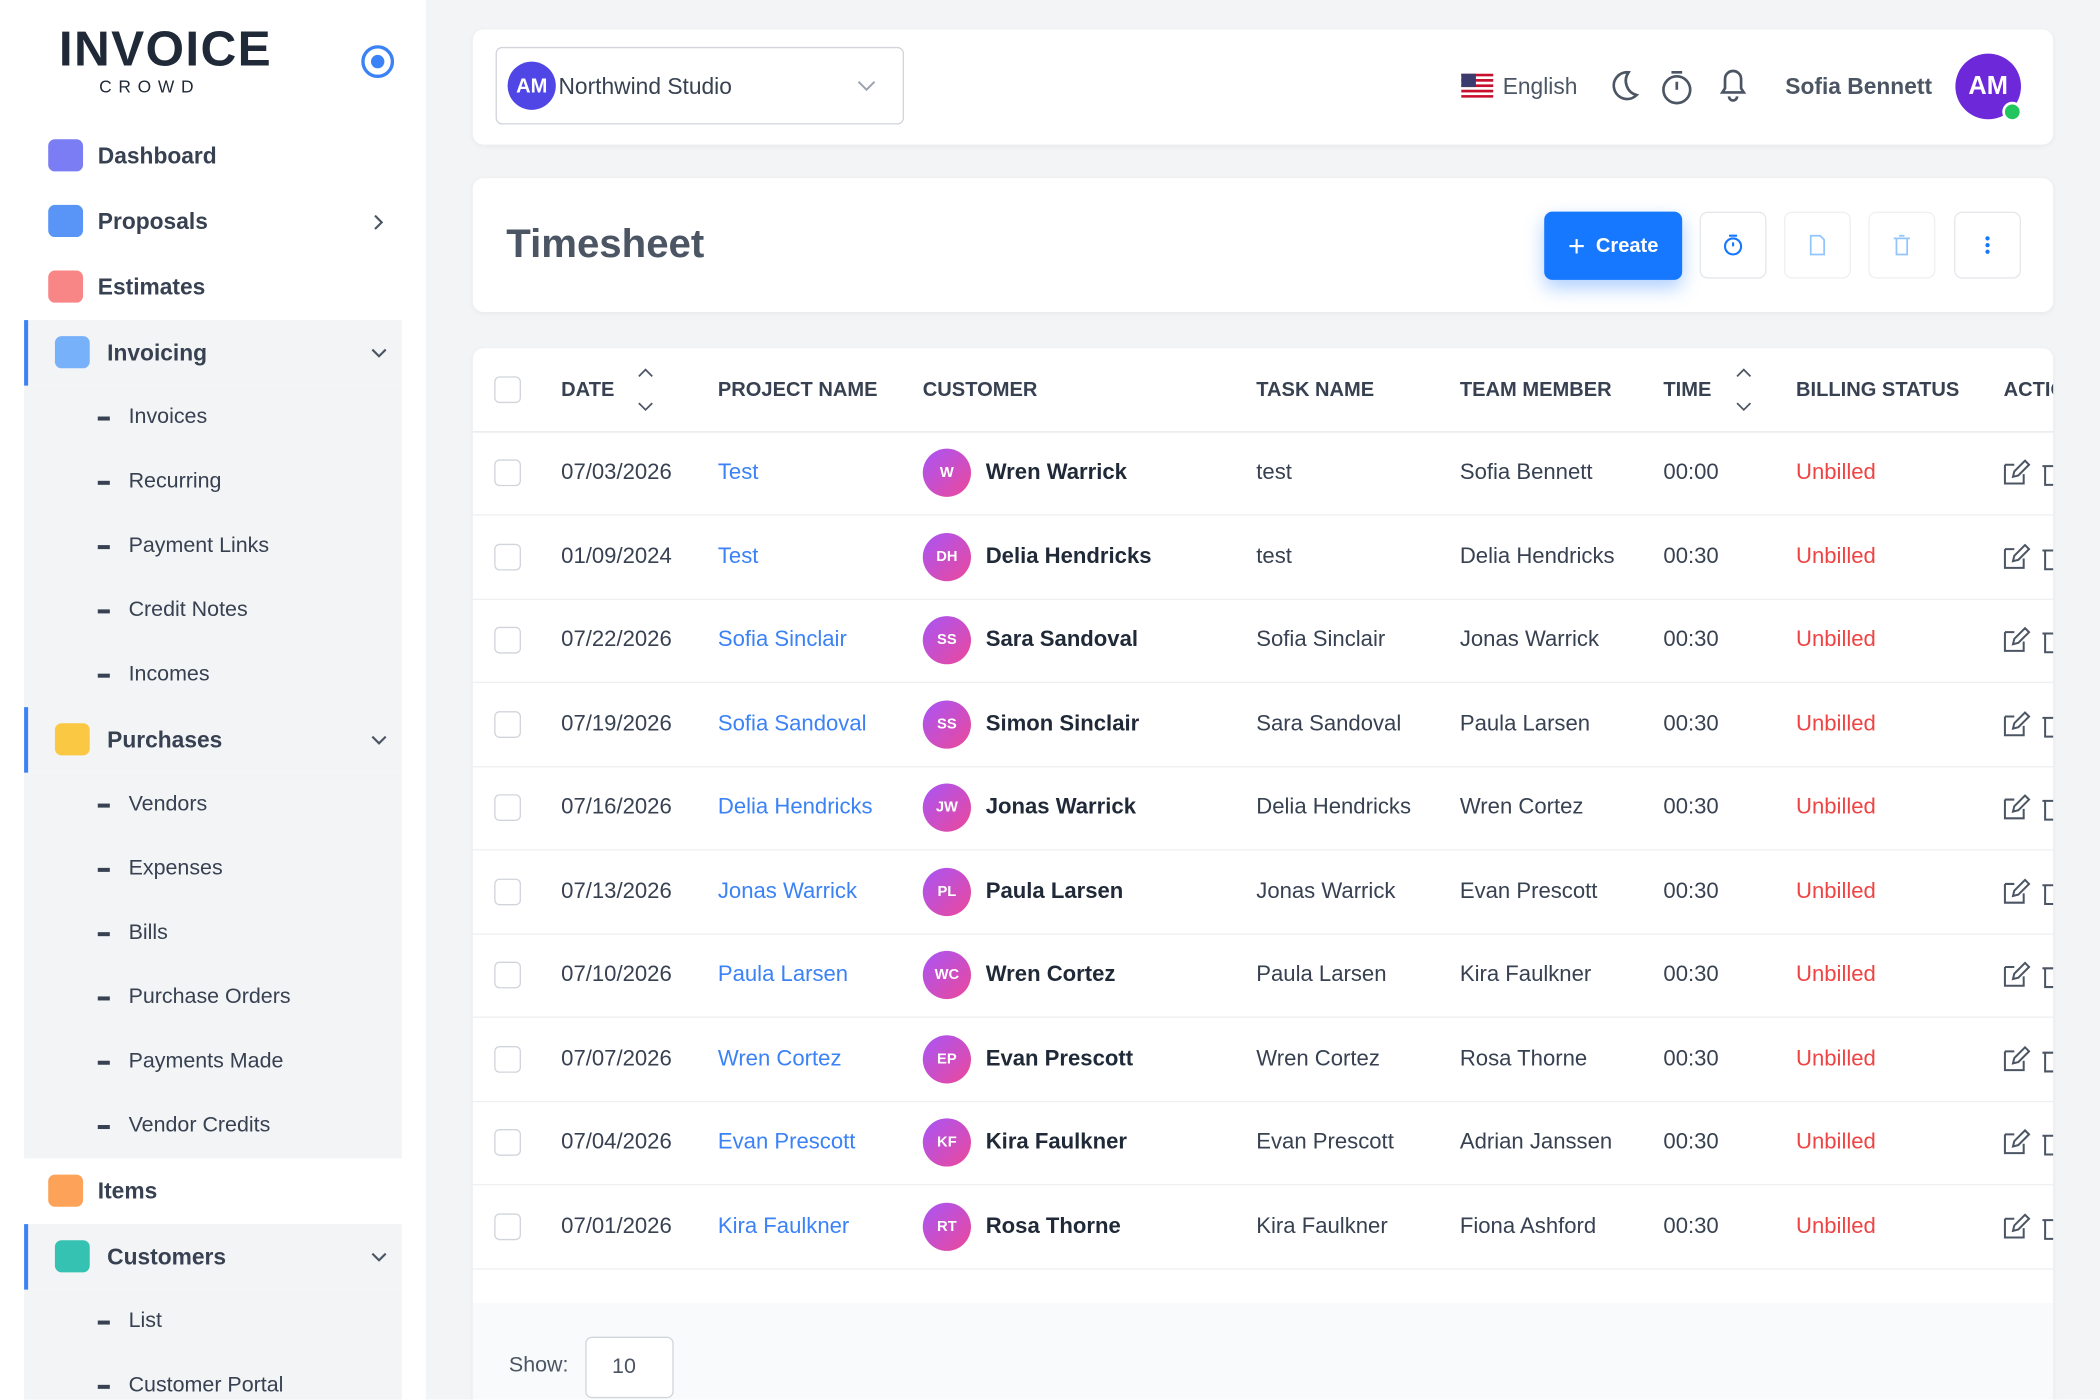 Image resolution: width=2100 pixels, height=1400 pixels. What do you see at coordinates (213, 482) in the screenshot?
I see `nav-sub-item: Recurring` at bounding box center [213, 482].